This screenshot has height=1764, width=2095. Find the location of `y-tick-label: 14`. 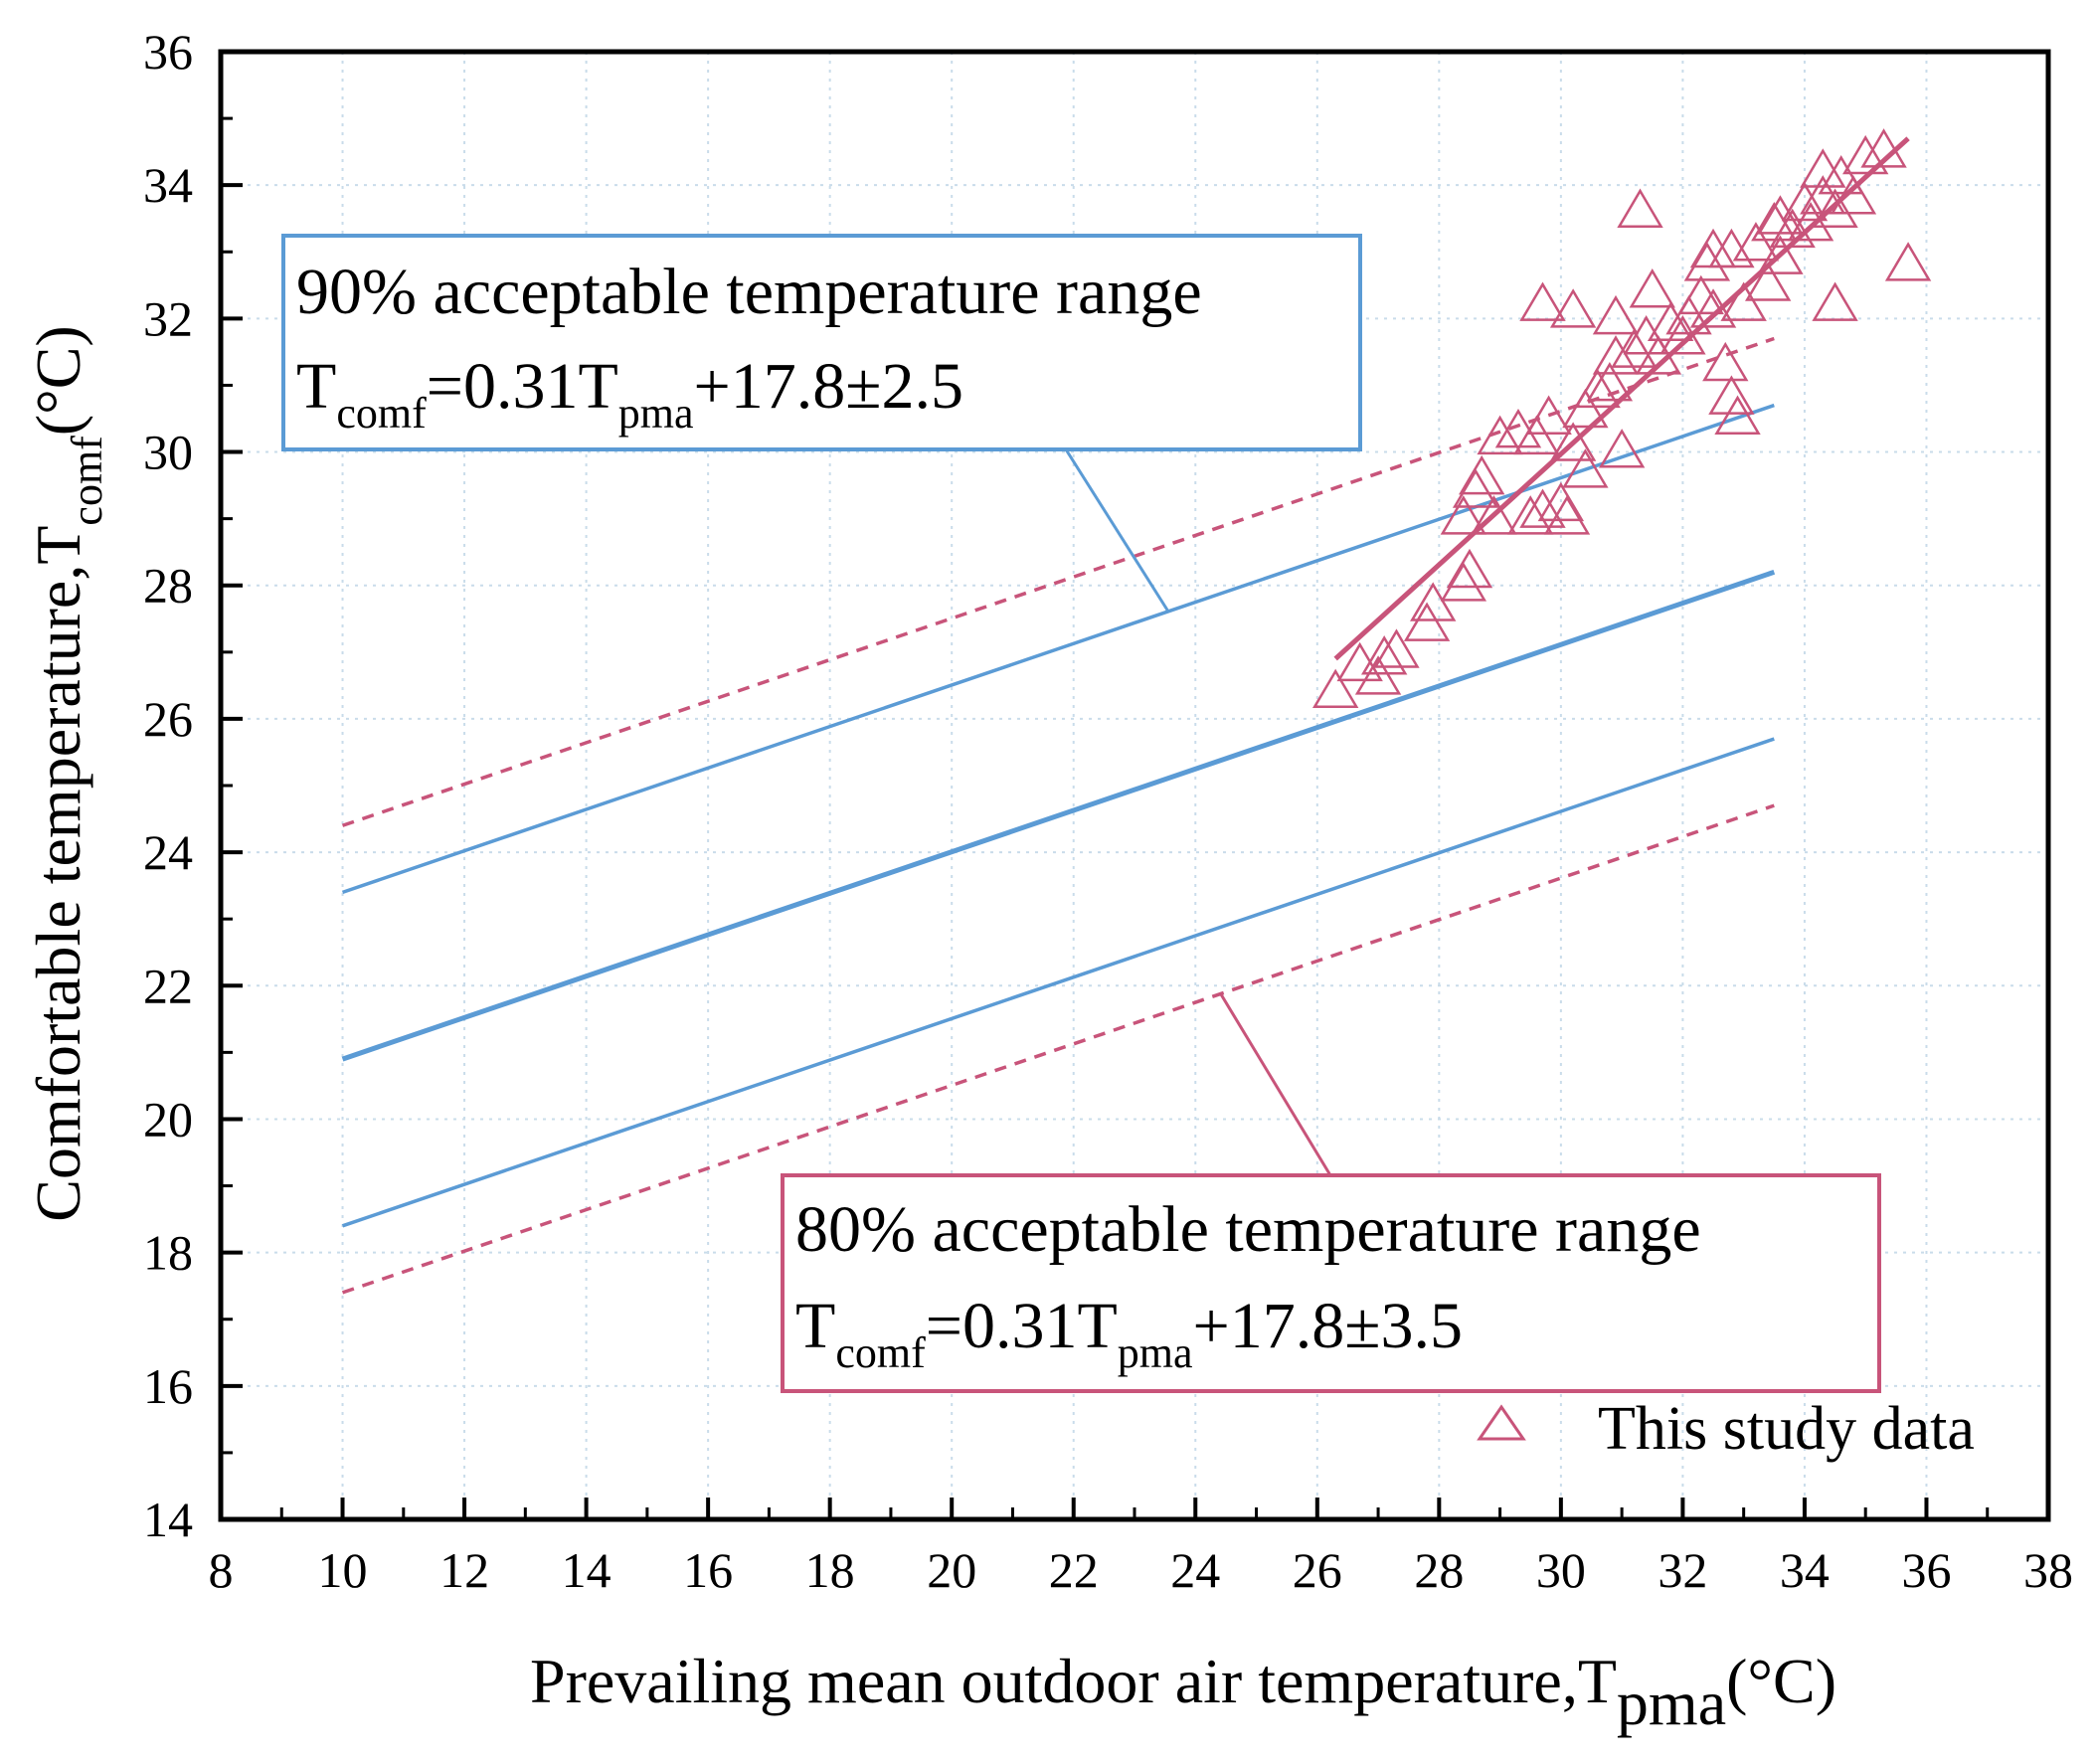

y-tick-label: 14 is located at coordinates (168, 1519).